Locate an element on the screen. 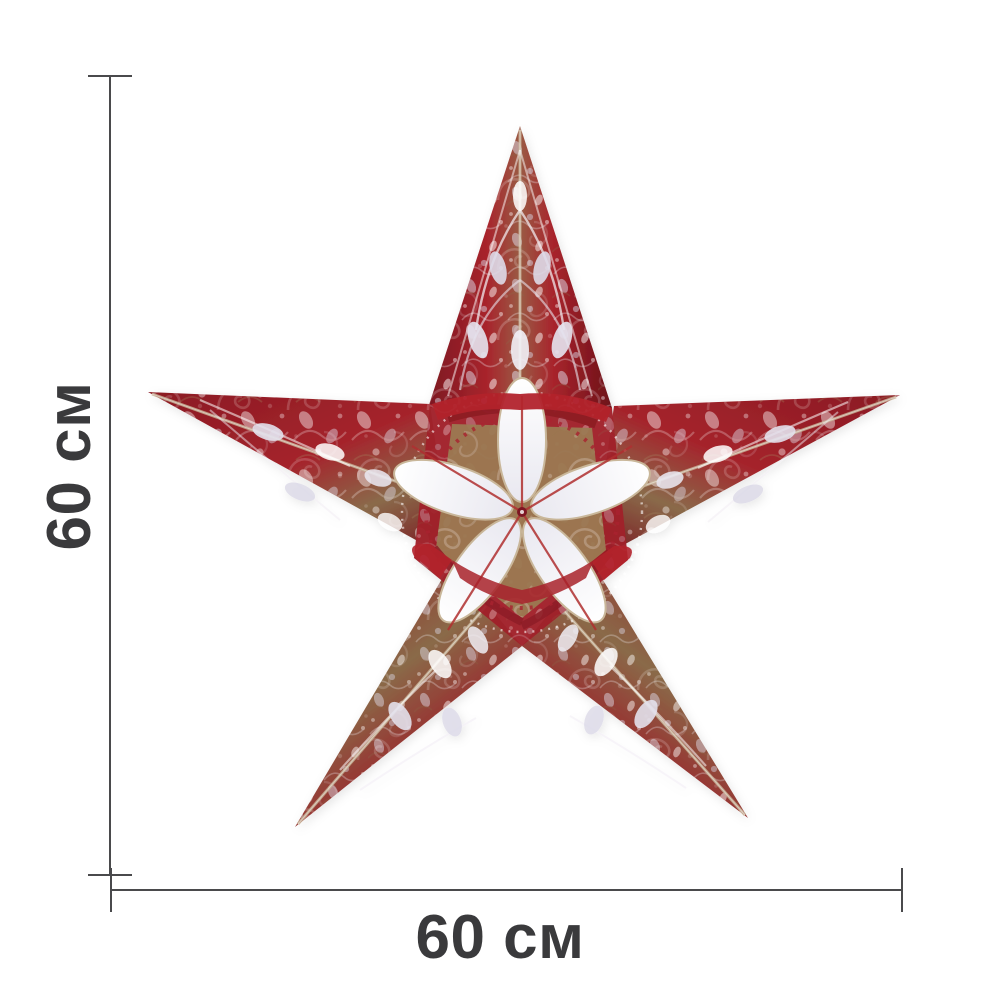 Image resolution: width=1000 pixels, height=1000 pixels. center-petals is located at coordinates (522, 500).